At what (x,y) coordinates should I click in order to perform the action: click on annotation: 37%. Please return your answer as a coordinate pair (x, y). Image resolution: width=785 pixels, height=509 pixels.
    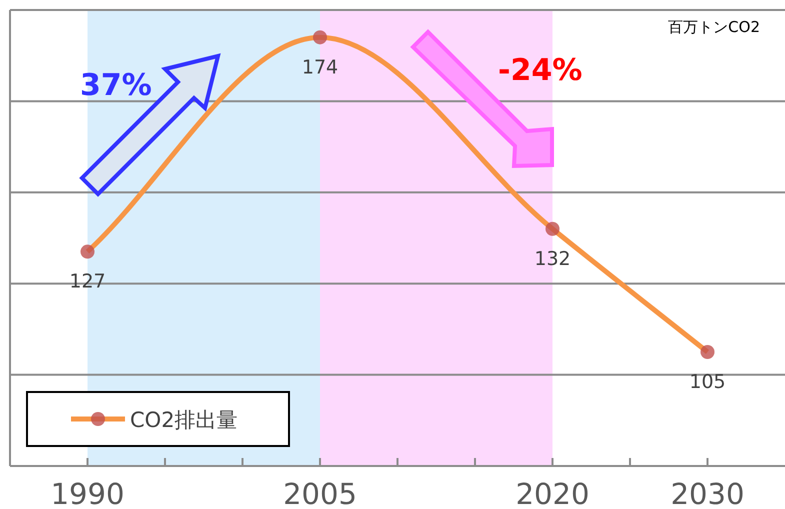
    Looking at the image, I should click on (116, 85).